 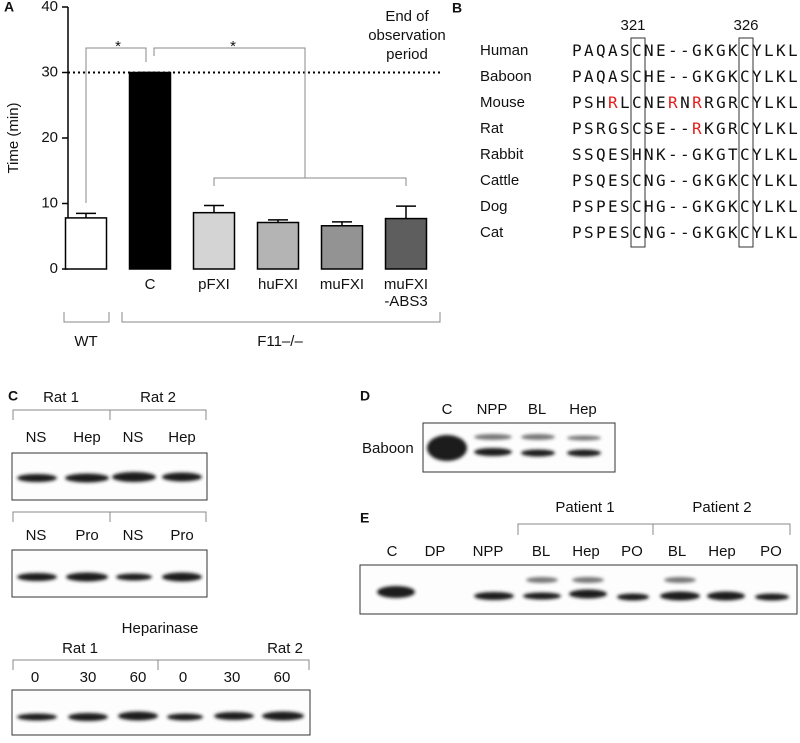 What do you see at coordinates (49, 71) in the screenshot?
I see `y-tick-label: 30` at bounding box center [49, 71].